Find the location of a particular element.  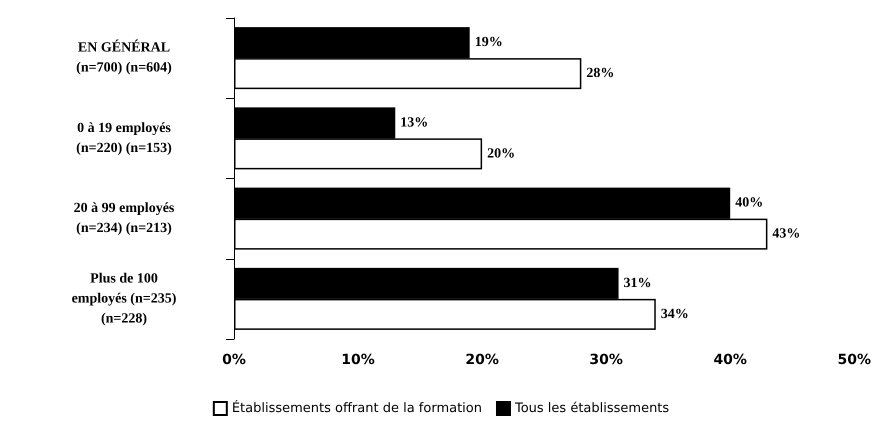

data-label: 19% is located at coordinates (488, 42).